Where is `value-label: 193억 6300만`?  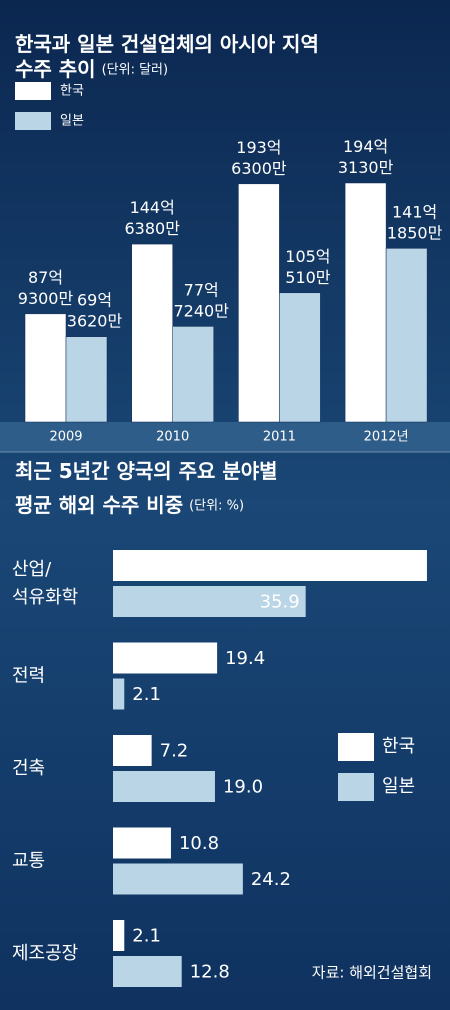 value-label: 193억 6300만 is located at coordinates (259, 157).